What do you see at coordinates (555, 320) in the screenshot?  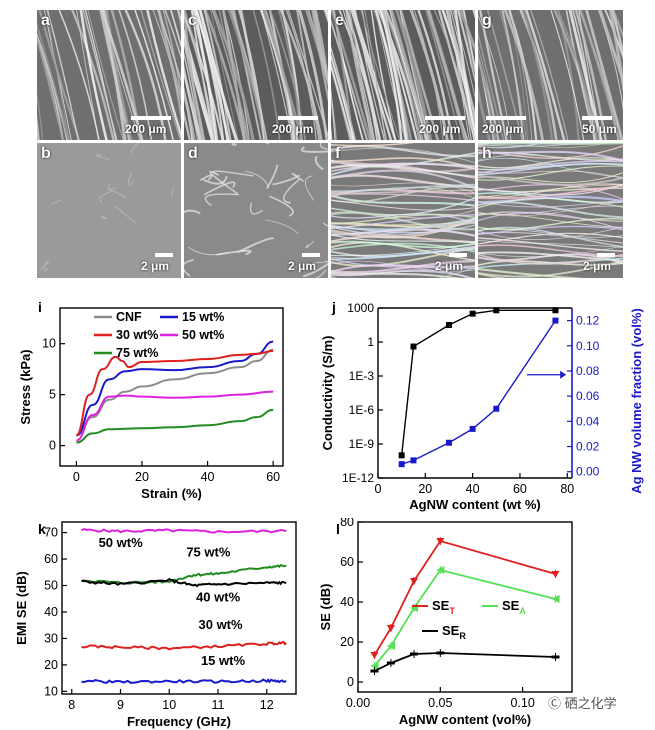 I see `data-point-volume-fraction` at bounding box center [555, 320].